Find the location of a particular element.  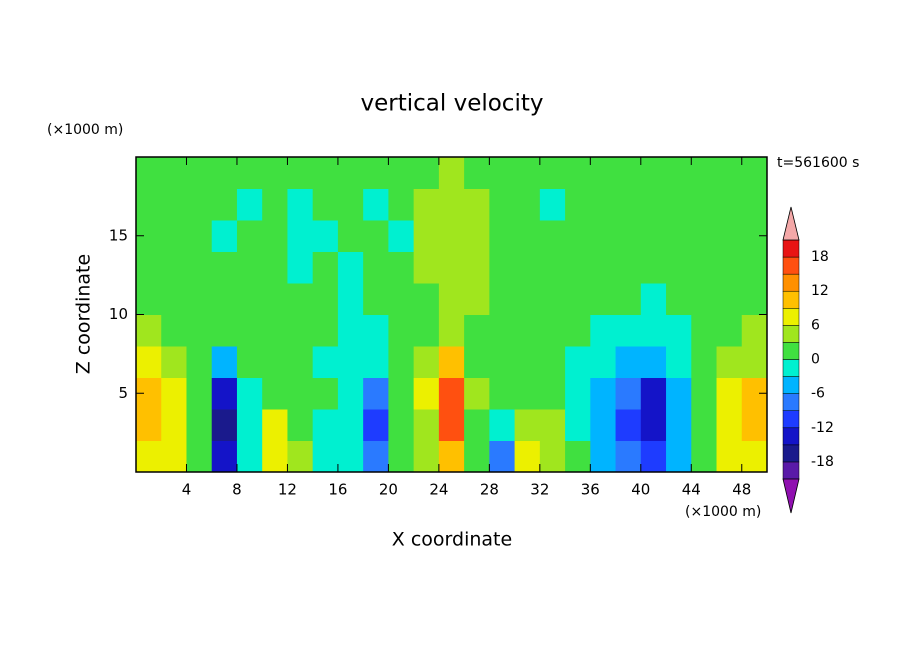

time-annotation: t=561600 s is located at coordinates (818, 163).